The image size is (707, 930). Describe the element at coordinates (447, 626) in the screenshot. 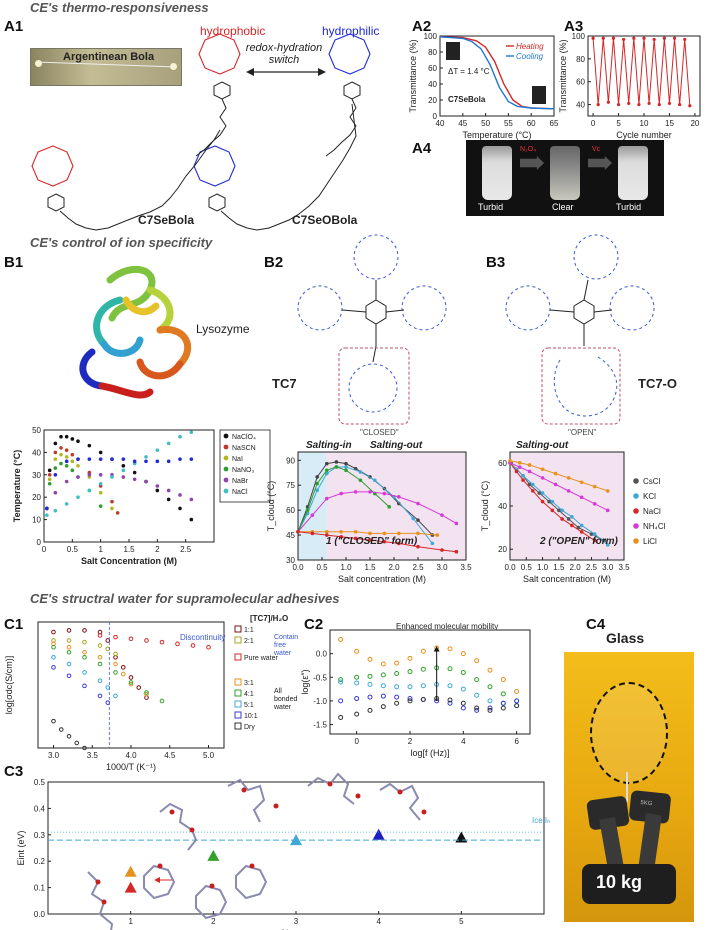

I see `c2-annotation: Enhanced molecular mobility` at that location.